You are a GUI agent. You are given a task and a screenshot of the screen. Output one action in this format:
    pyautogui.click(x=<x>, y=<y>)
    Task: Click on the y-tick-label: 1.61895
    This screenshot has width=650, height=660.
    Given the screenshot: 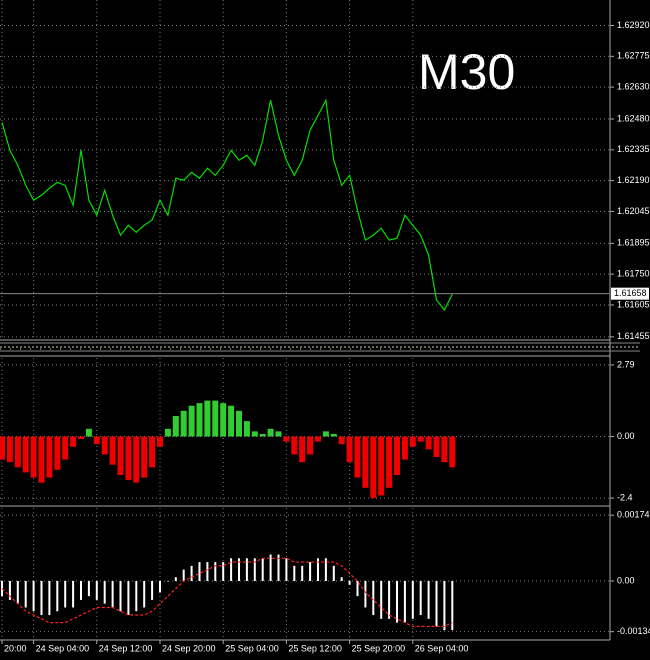 What is the action you would take?
    pyautogui.click(x=633, y=243)
    